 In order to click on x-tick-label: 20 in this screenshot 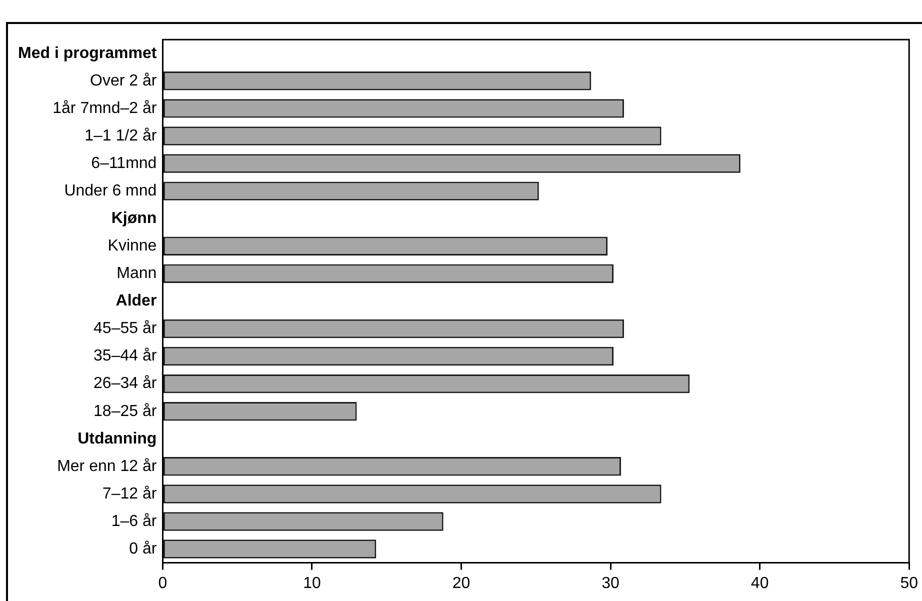, I will do `click(461, 583)`.